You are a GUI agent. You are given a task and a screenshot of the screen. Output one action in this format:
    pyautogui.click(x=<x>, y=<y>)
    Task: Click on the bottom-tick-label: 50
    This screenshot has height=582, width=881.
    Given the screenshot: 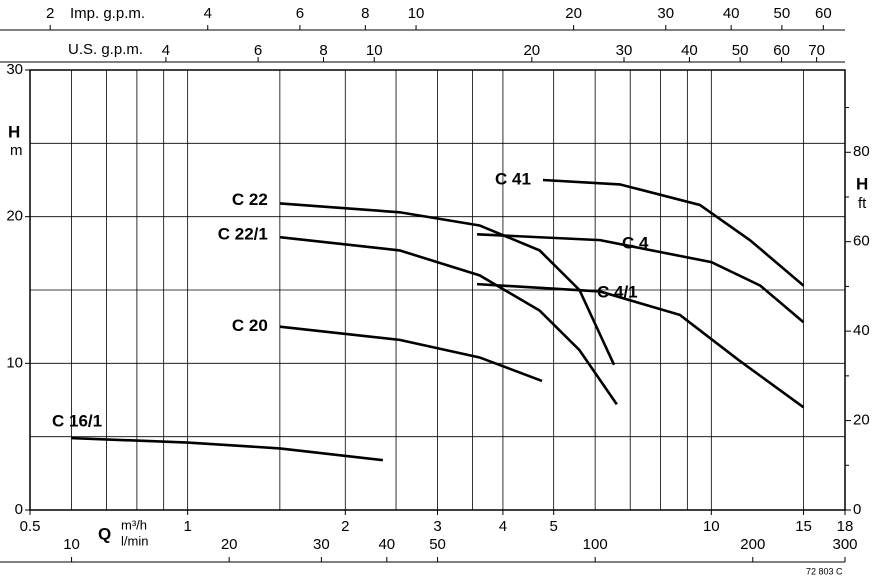 What is the action you would take?
    pyautogui.click(x=437, y=544)
    